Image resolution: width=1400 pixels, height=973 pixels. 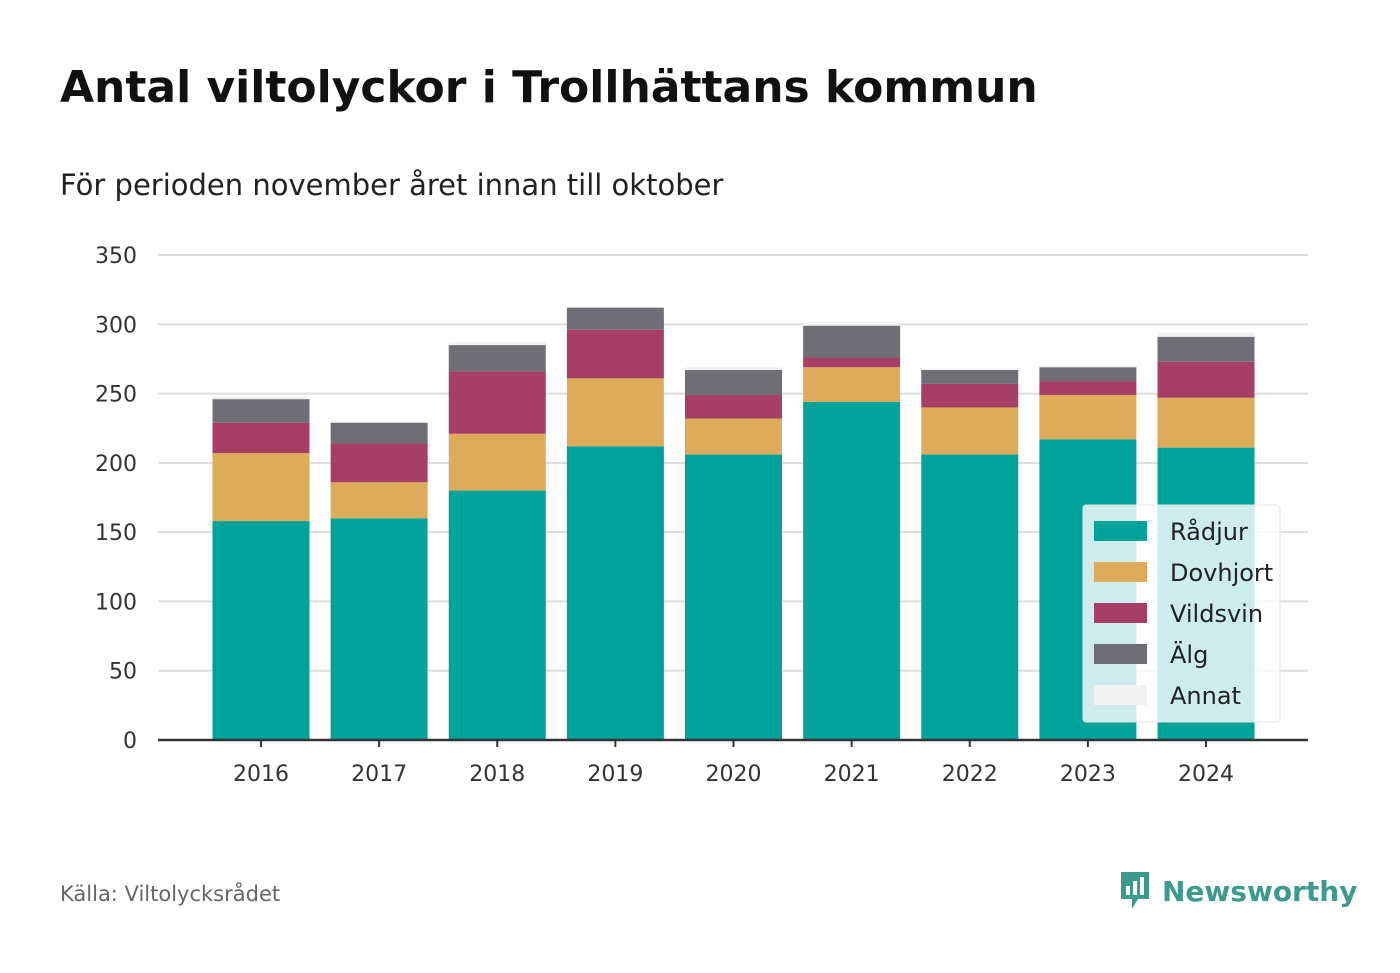 I want to click on legend-label: Annat, so click(x=1205, y=696).